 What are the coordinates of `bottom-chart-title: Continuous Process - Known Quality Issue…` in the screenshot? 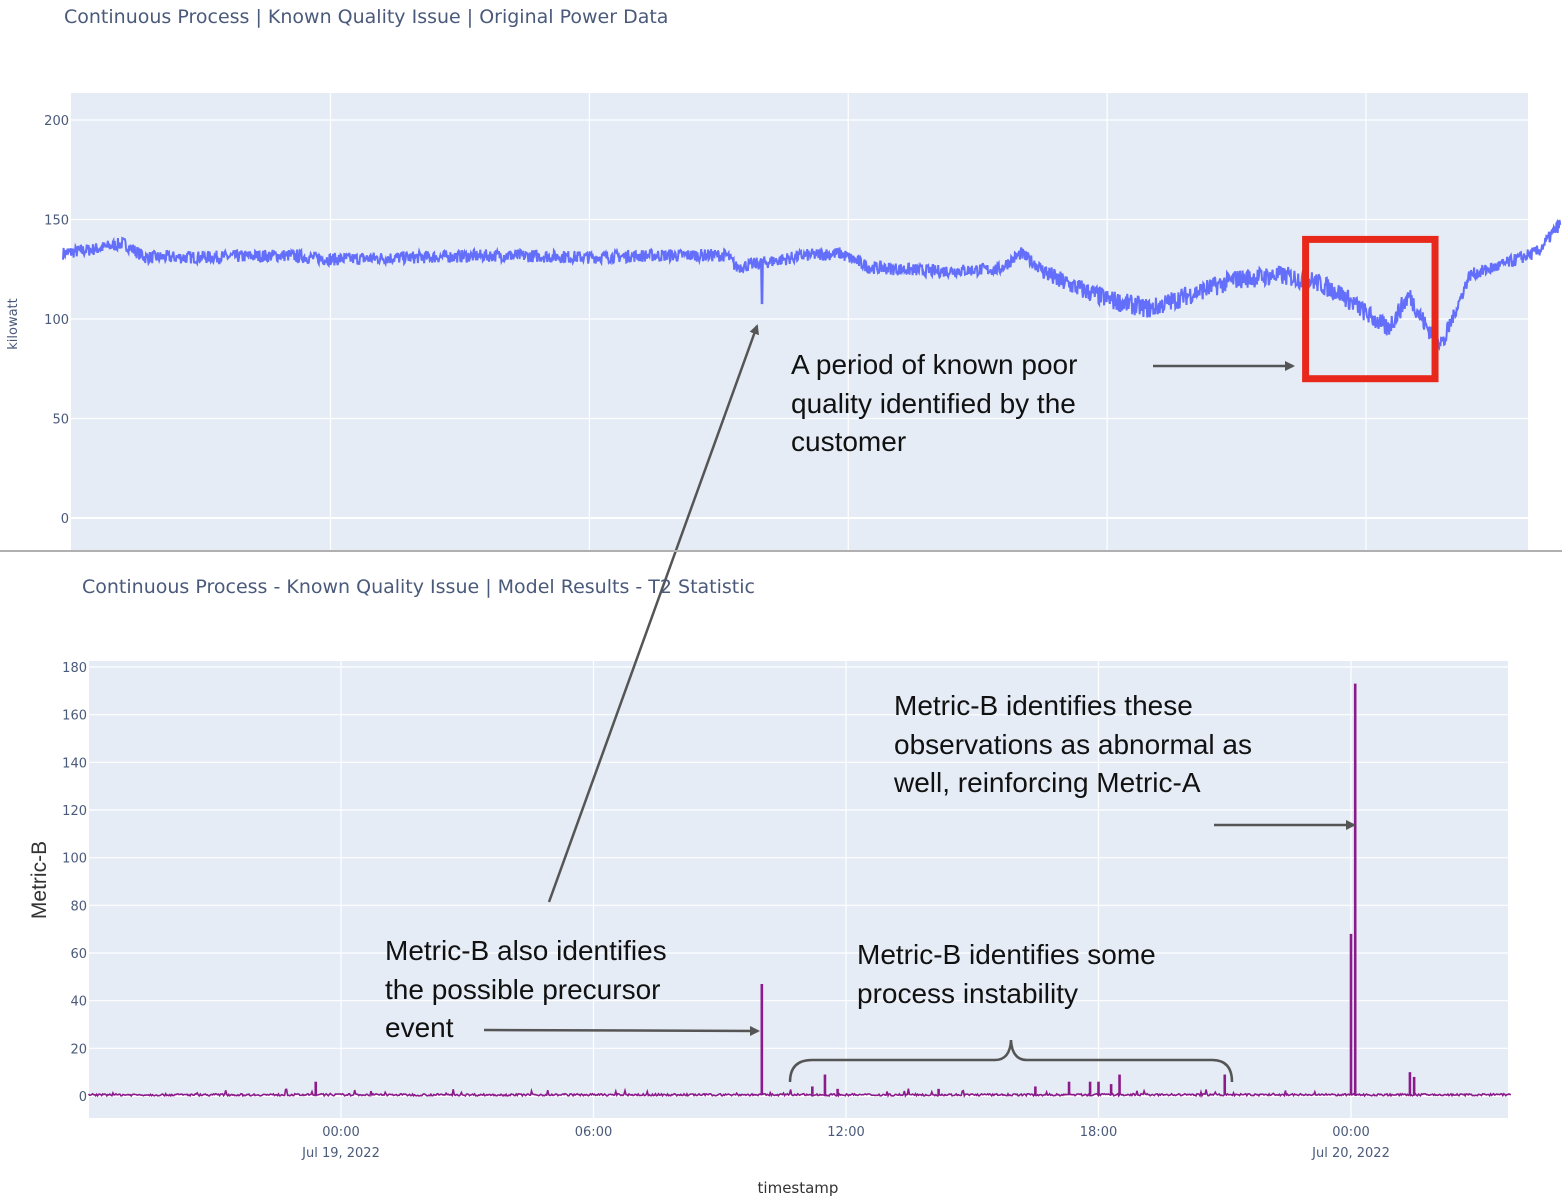 It's located at (418, 587).